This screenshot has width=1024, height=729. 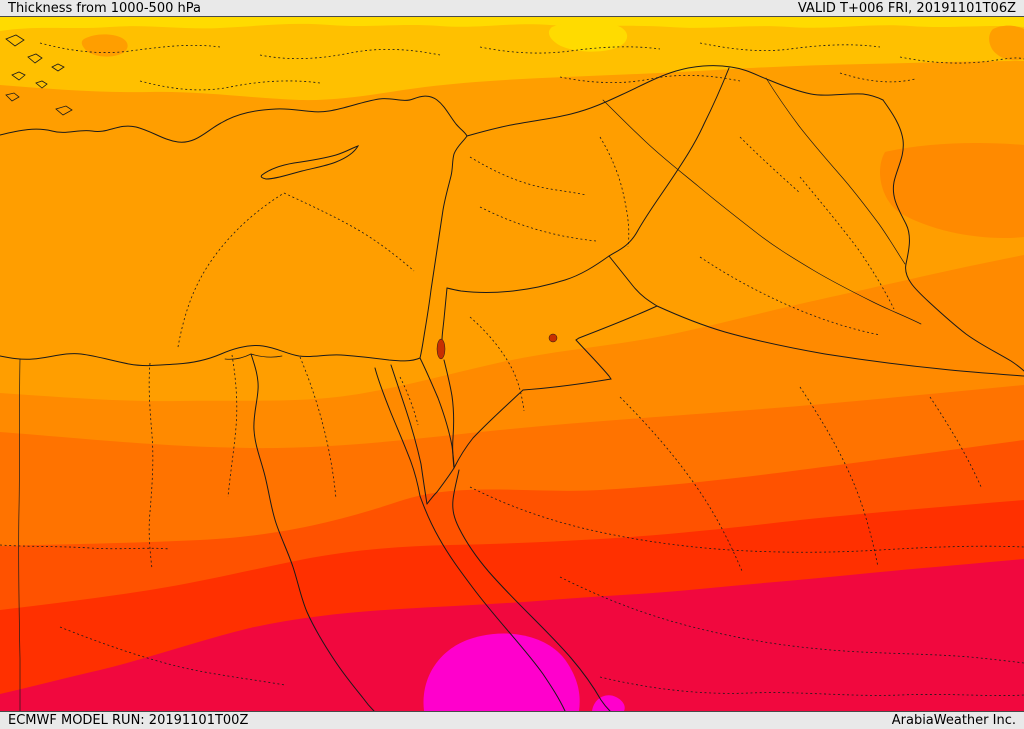 I want to click on orange-patch-left, so click(x=104, y=45).